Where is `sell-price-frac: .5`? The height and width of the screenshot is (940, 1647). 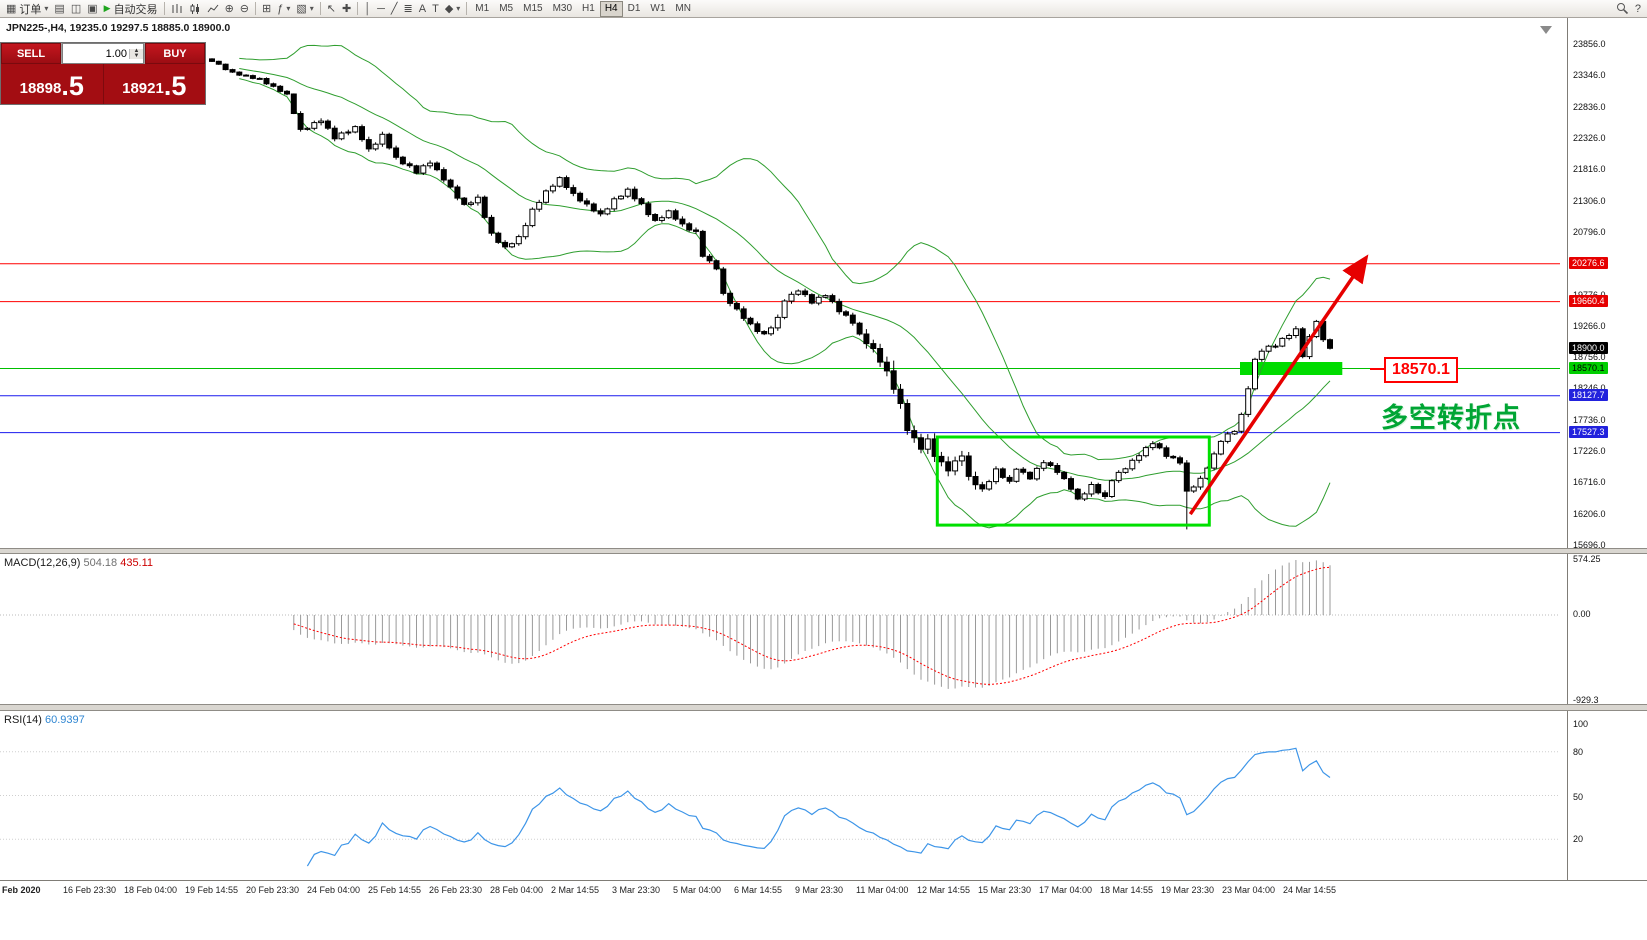
sell-price-frac: .5 is located at coordinates (72, 86).